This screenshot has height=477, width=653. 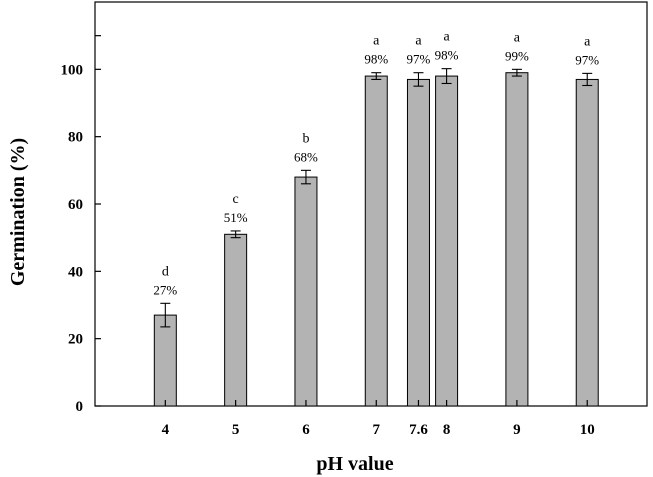 I want to click on y-tick-label: 60, so click(x=75, y=205).